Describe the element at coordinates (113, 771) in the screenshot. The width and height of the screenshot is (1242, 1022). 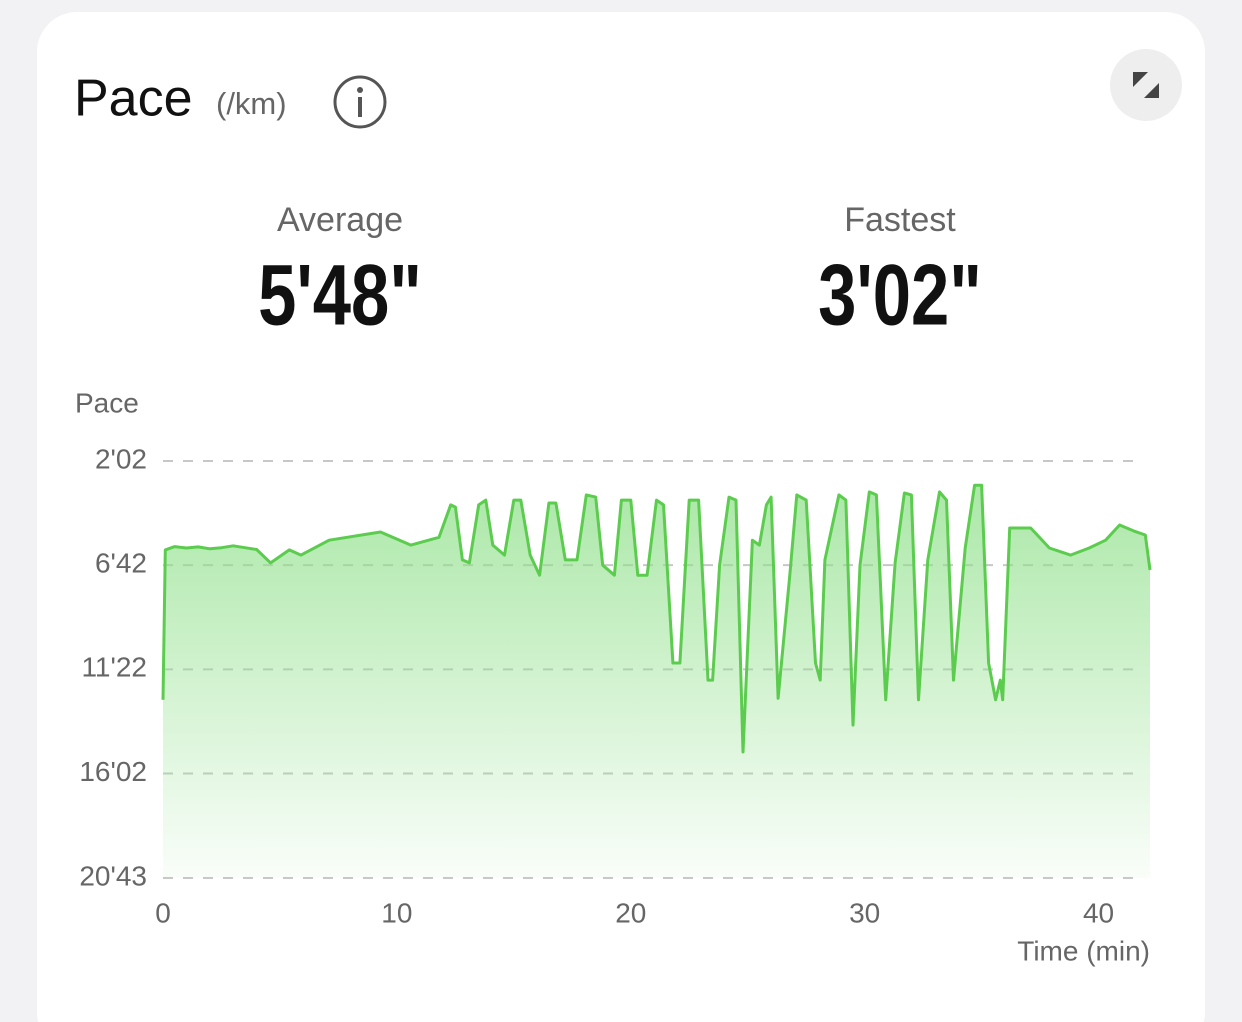
I see `y-tick-label: 16'02` at that location.